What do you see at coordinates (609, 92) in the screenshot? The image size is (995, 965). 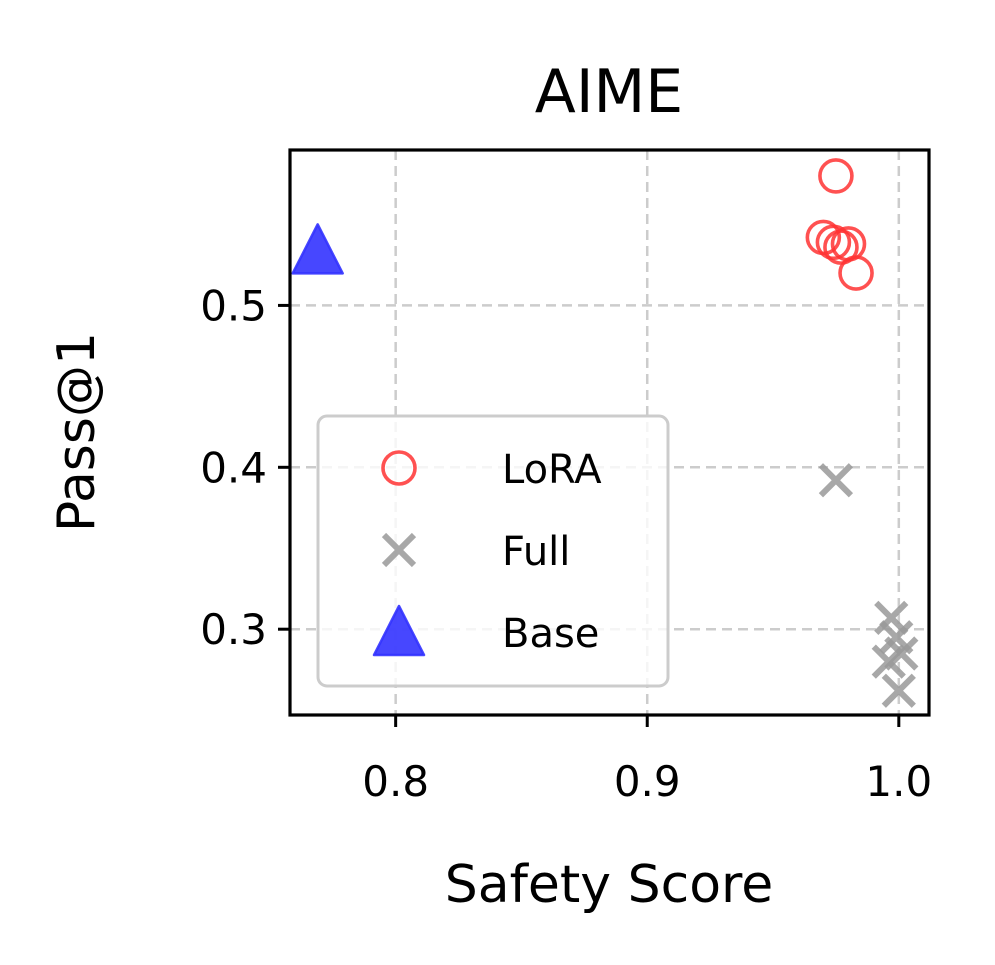 I see `chart-title: AIME` at bounding box center [609, 92].